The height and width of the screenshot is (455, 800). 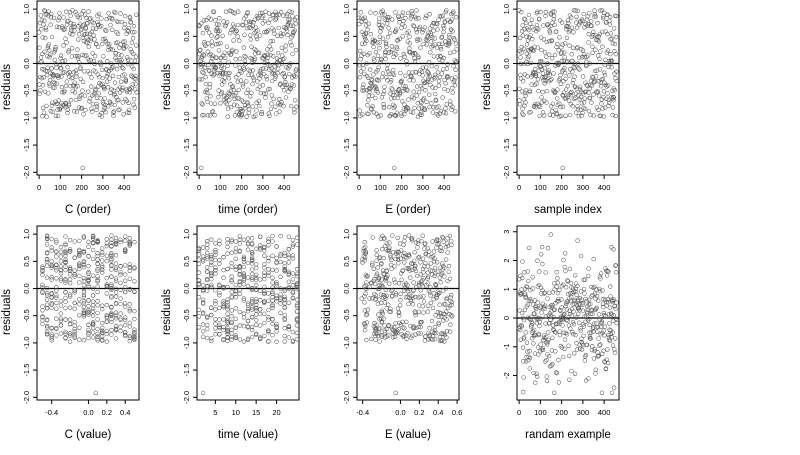 What do you see at coordinates (201, 168) in the screenshot?
I see `outlier-point` at bounding box center [201, 168].